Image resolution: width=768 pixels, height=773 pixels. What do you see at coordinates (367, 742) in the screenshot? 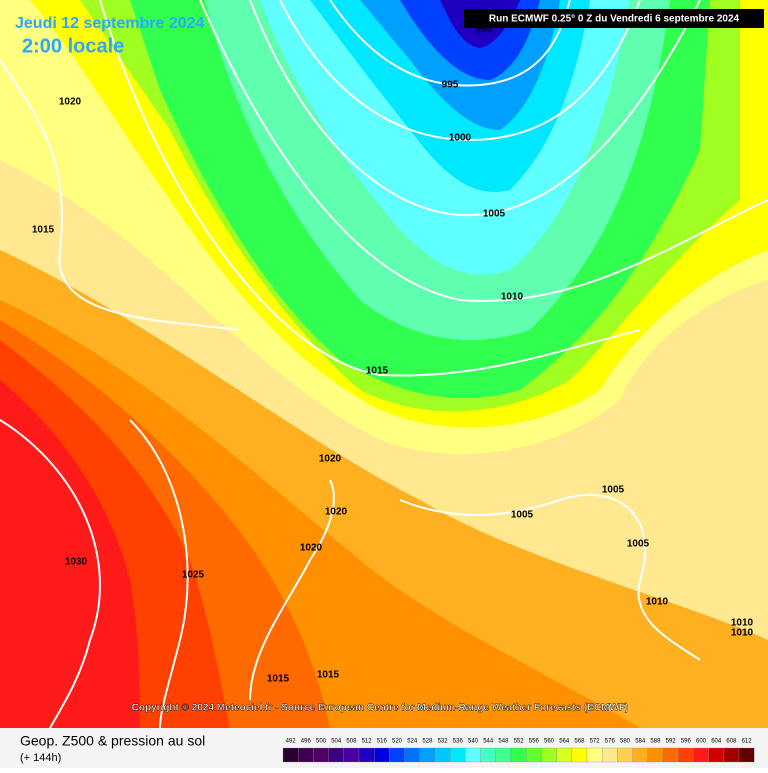
I see `legend-label: 512` at bounding box center [367, 742].